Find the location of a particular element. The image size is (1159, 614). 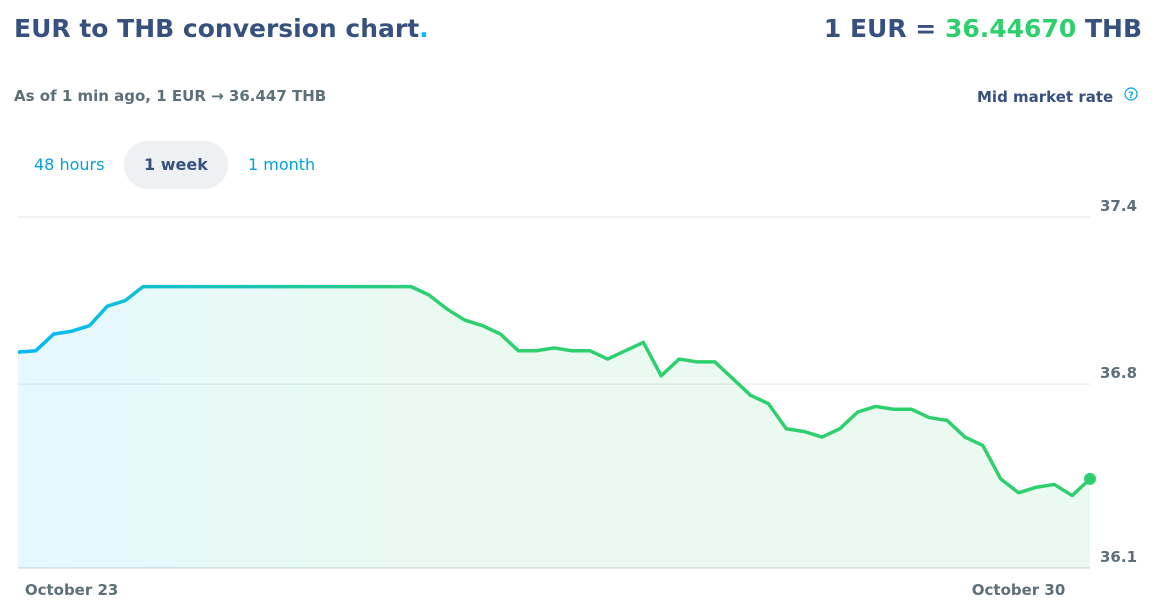

x-tick-label: October 23 is located at coordinates (72, 590).